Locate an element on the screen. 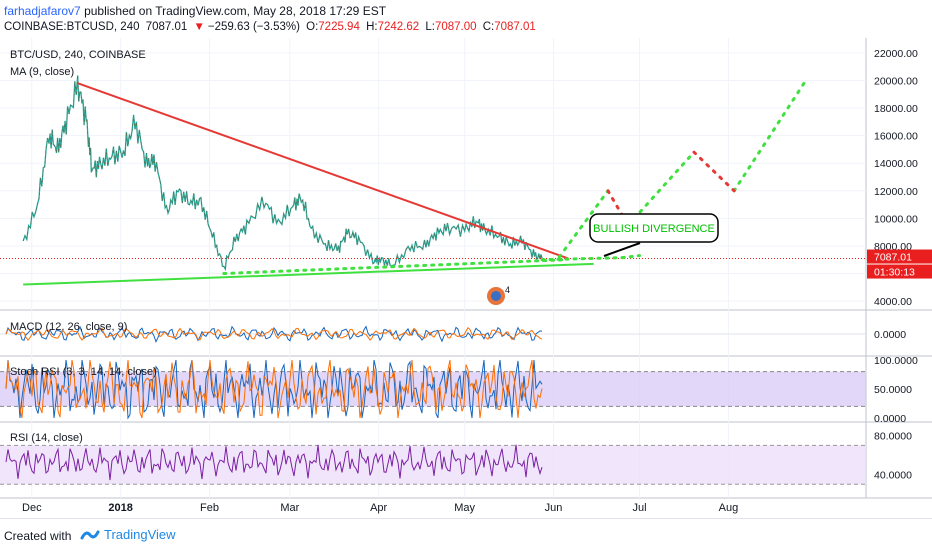 The height and width of the screenshot is (551, 932). y-tick-label: 4000.00 is located at coordinates (893, 302).